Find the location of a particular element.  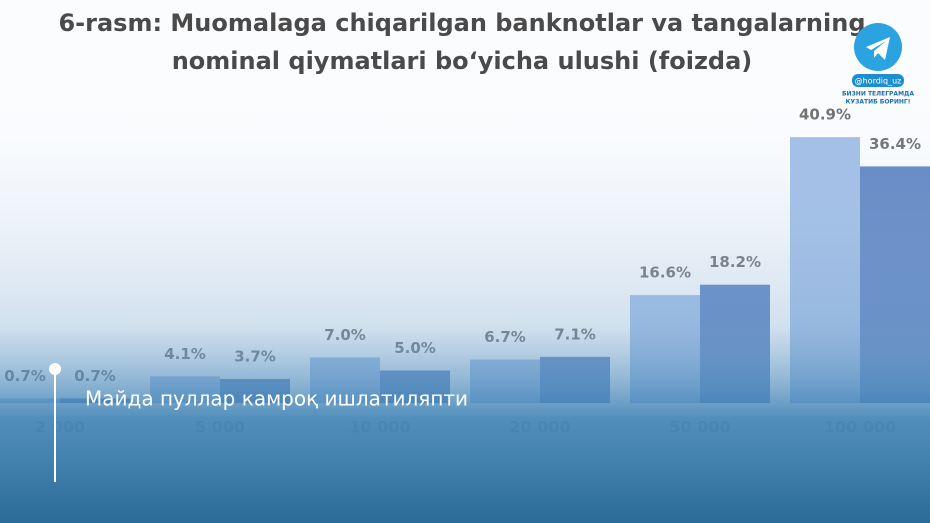

handle-pill is located at coordinates (878, 80).